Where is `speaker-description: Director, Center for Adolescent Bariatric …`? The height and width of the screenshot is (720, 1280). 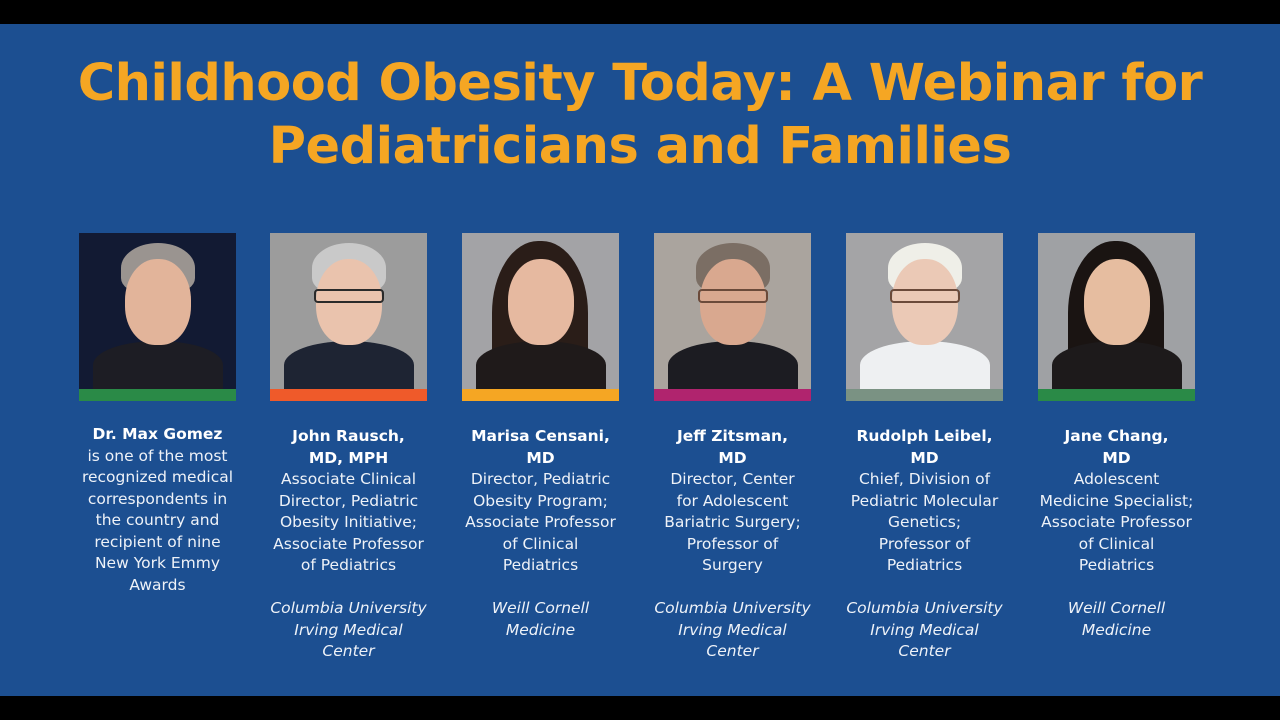
speaker-description: Director, Center for Adolescent Bariatric … is located at coordinates (732, 523).